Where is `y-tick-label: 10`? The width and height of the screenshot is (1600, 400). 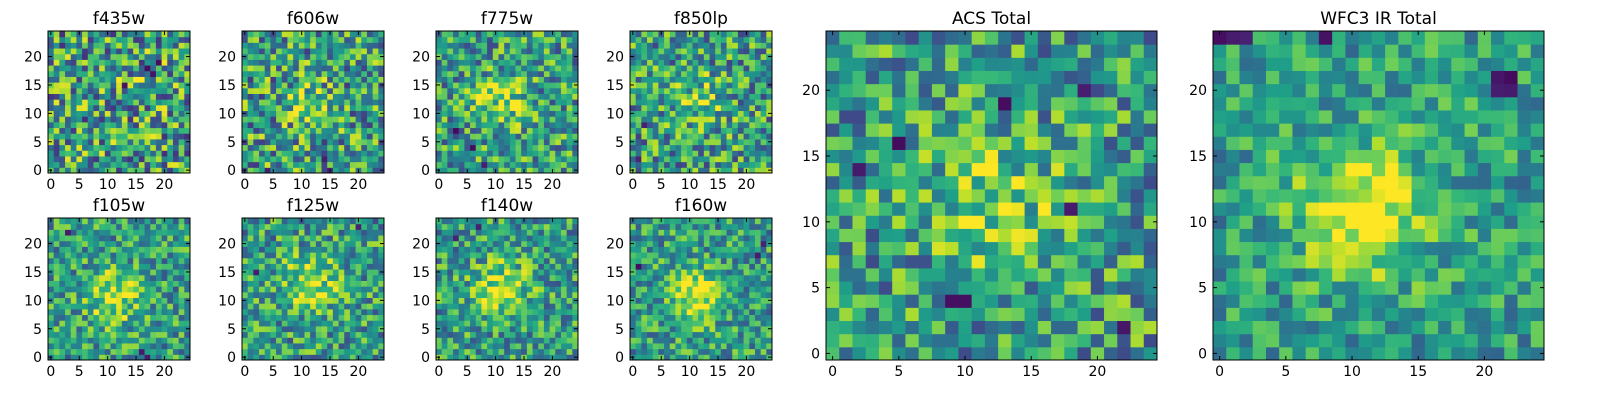 y-tick-label: 10 is located at coordinates (33, 301).